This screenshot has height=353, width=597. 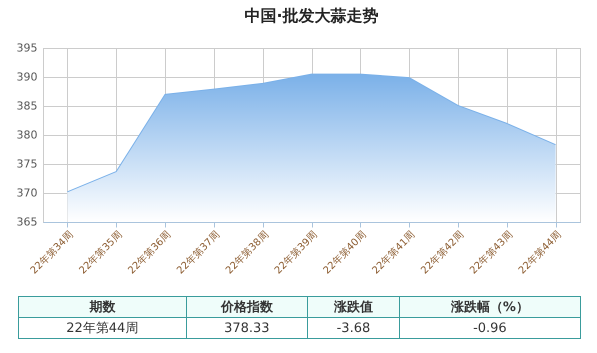 What do you see at coordinates (102, 307) in the screenshot?
I see `text: 期数` at bounding box center [102, 307].